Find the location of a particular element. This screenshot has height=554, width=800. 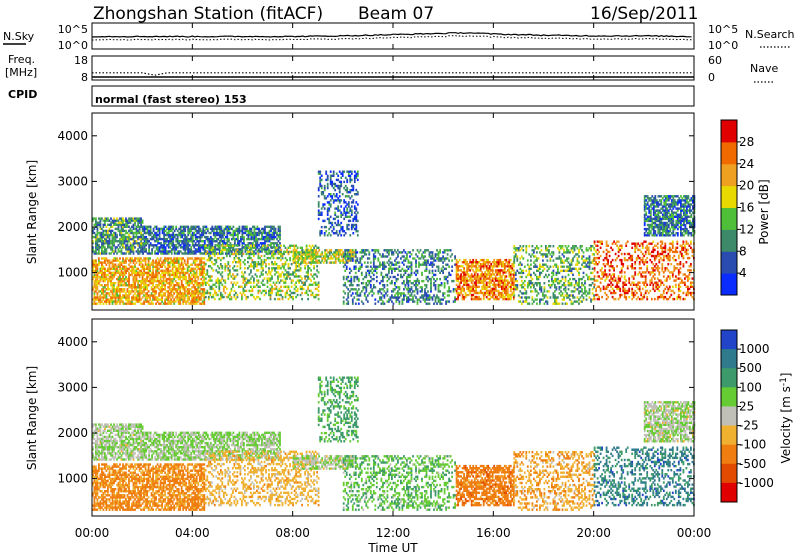

nsky-line is located at coordinates (391, 34).